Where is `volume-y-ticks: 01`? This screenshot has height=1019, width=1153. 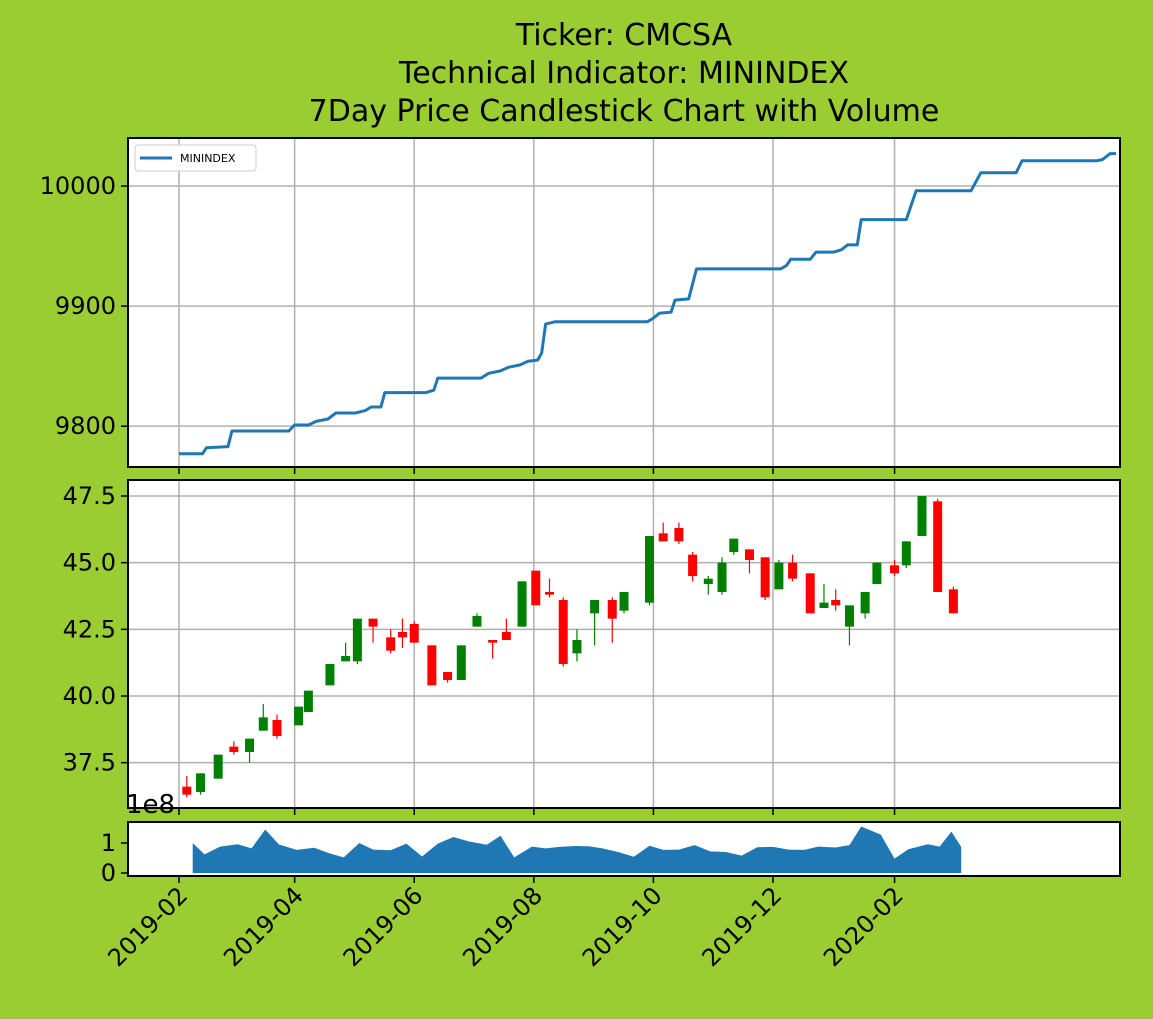
volume-y-ticks: 01 is located at coordinates (114, 858).